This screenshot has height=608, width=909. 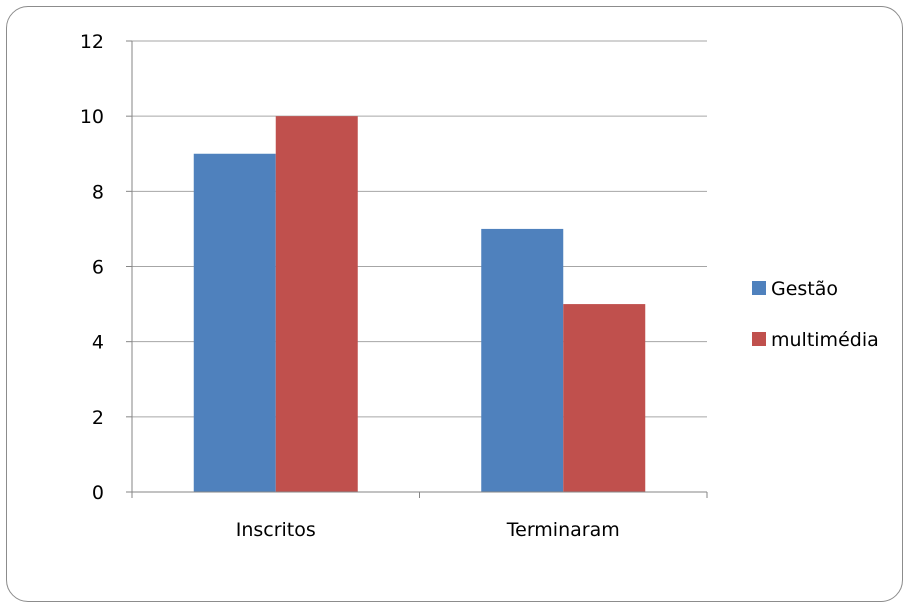 What do you see at coordinates (98, 192) in the screenshot?
I see `y-tick-label: 8` at bounding box center [98, 192].